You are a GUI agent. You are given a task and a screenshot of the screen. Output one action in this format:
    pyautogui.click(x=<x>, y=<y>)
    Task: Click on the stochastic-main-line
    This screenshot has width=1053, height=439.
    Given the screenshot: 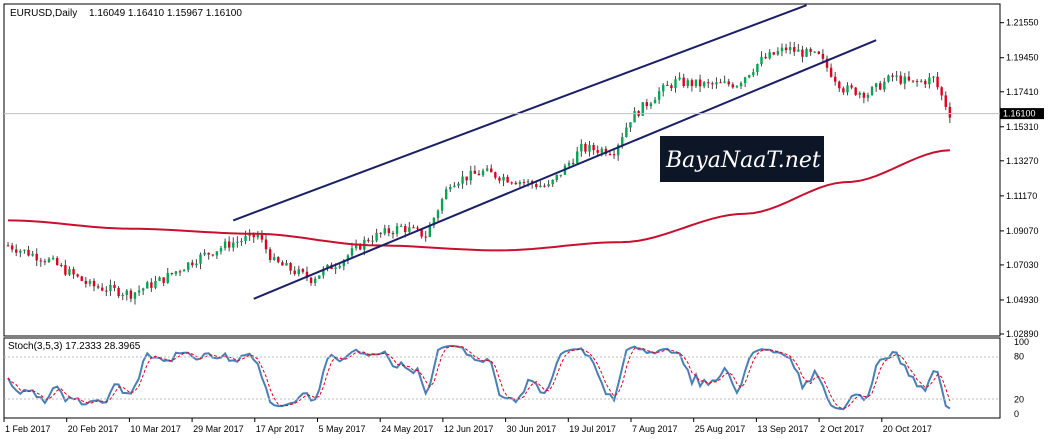 What is the action you would take?
    pyautogui.click(x=479, y=377)
    